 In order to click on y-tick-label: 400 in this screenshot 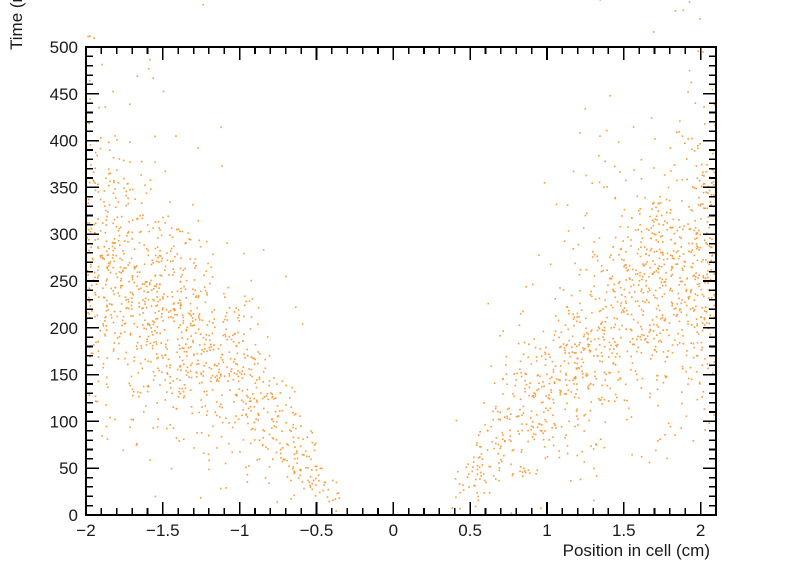, I will do `click(64, 141)`.